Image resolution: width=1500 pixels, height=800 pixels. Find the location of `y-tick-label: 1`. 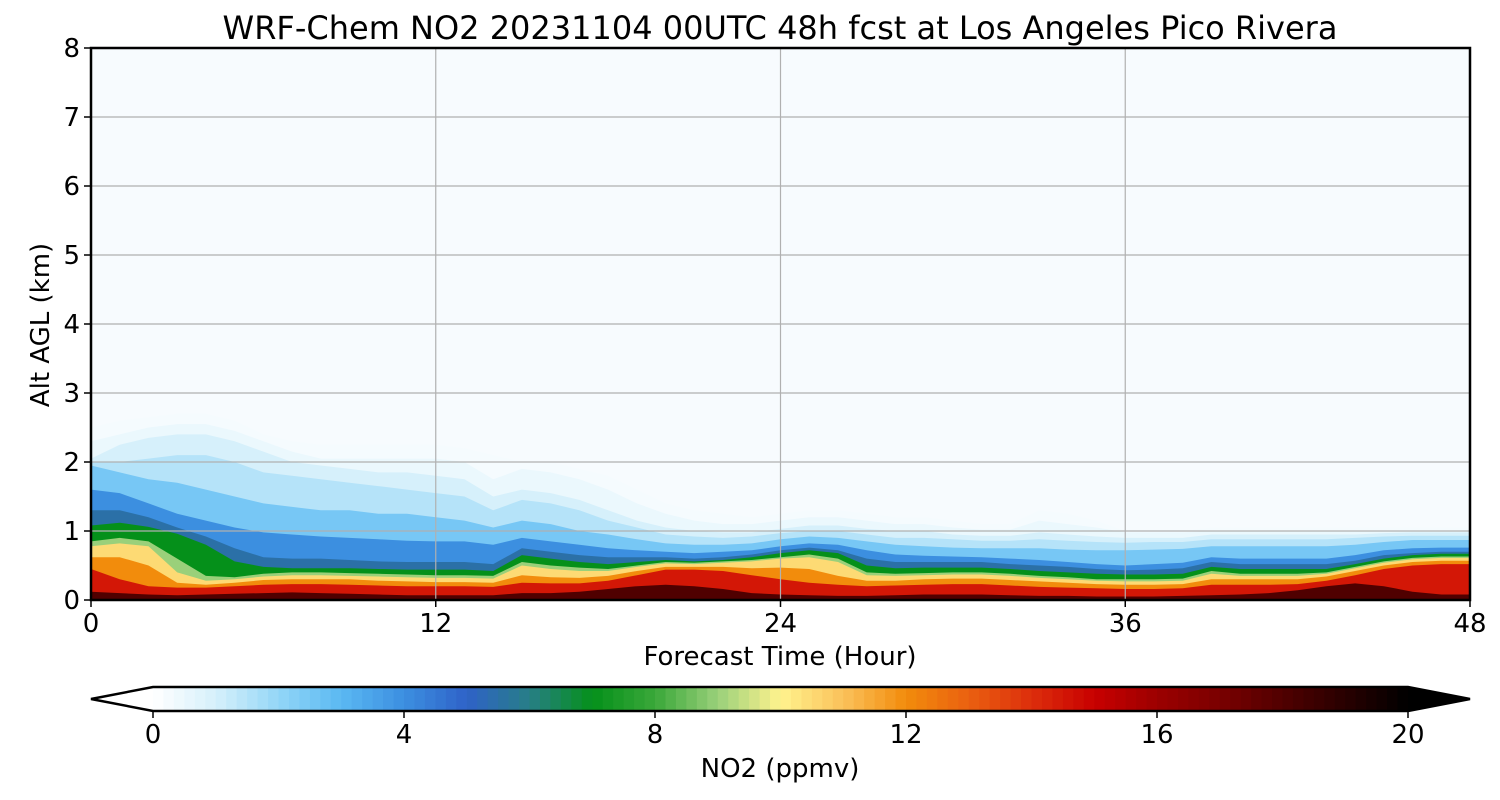

y-tick-label: 1 is located at coordinates (71, 532).